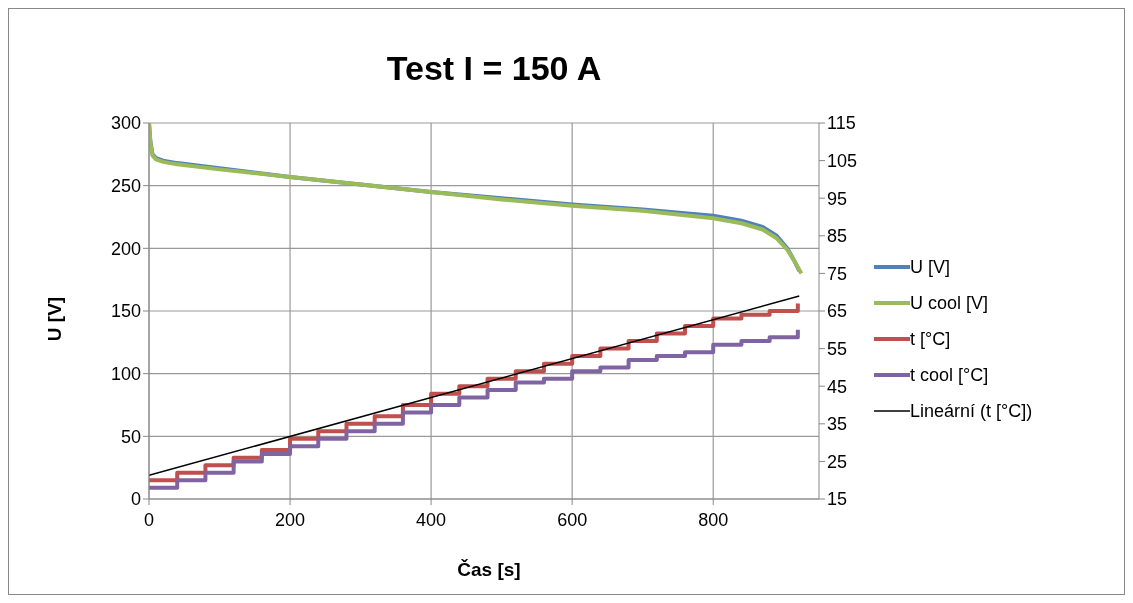 The width and height of the screenshot is (1133, 603). Describe the element at coordinates (837, 386) in the screenshot. I see `y2-tick-label: 45` at that location.